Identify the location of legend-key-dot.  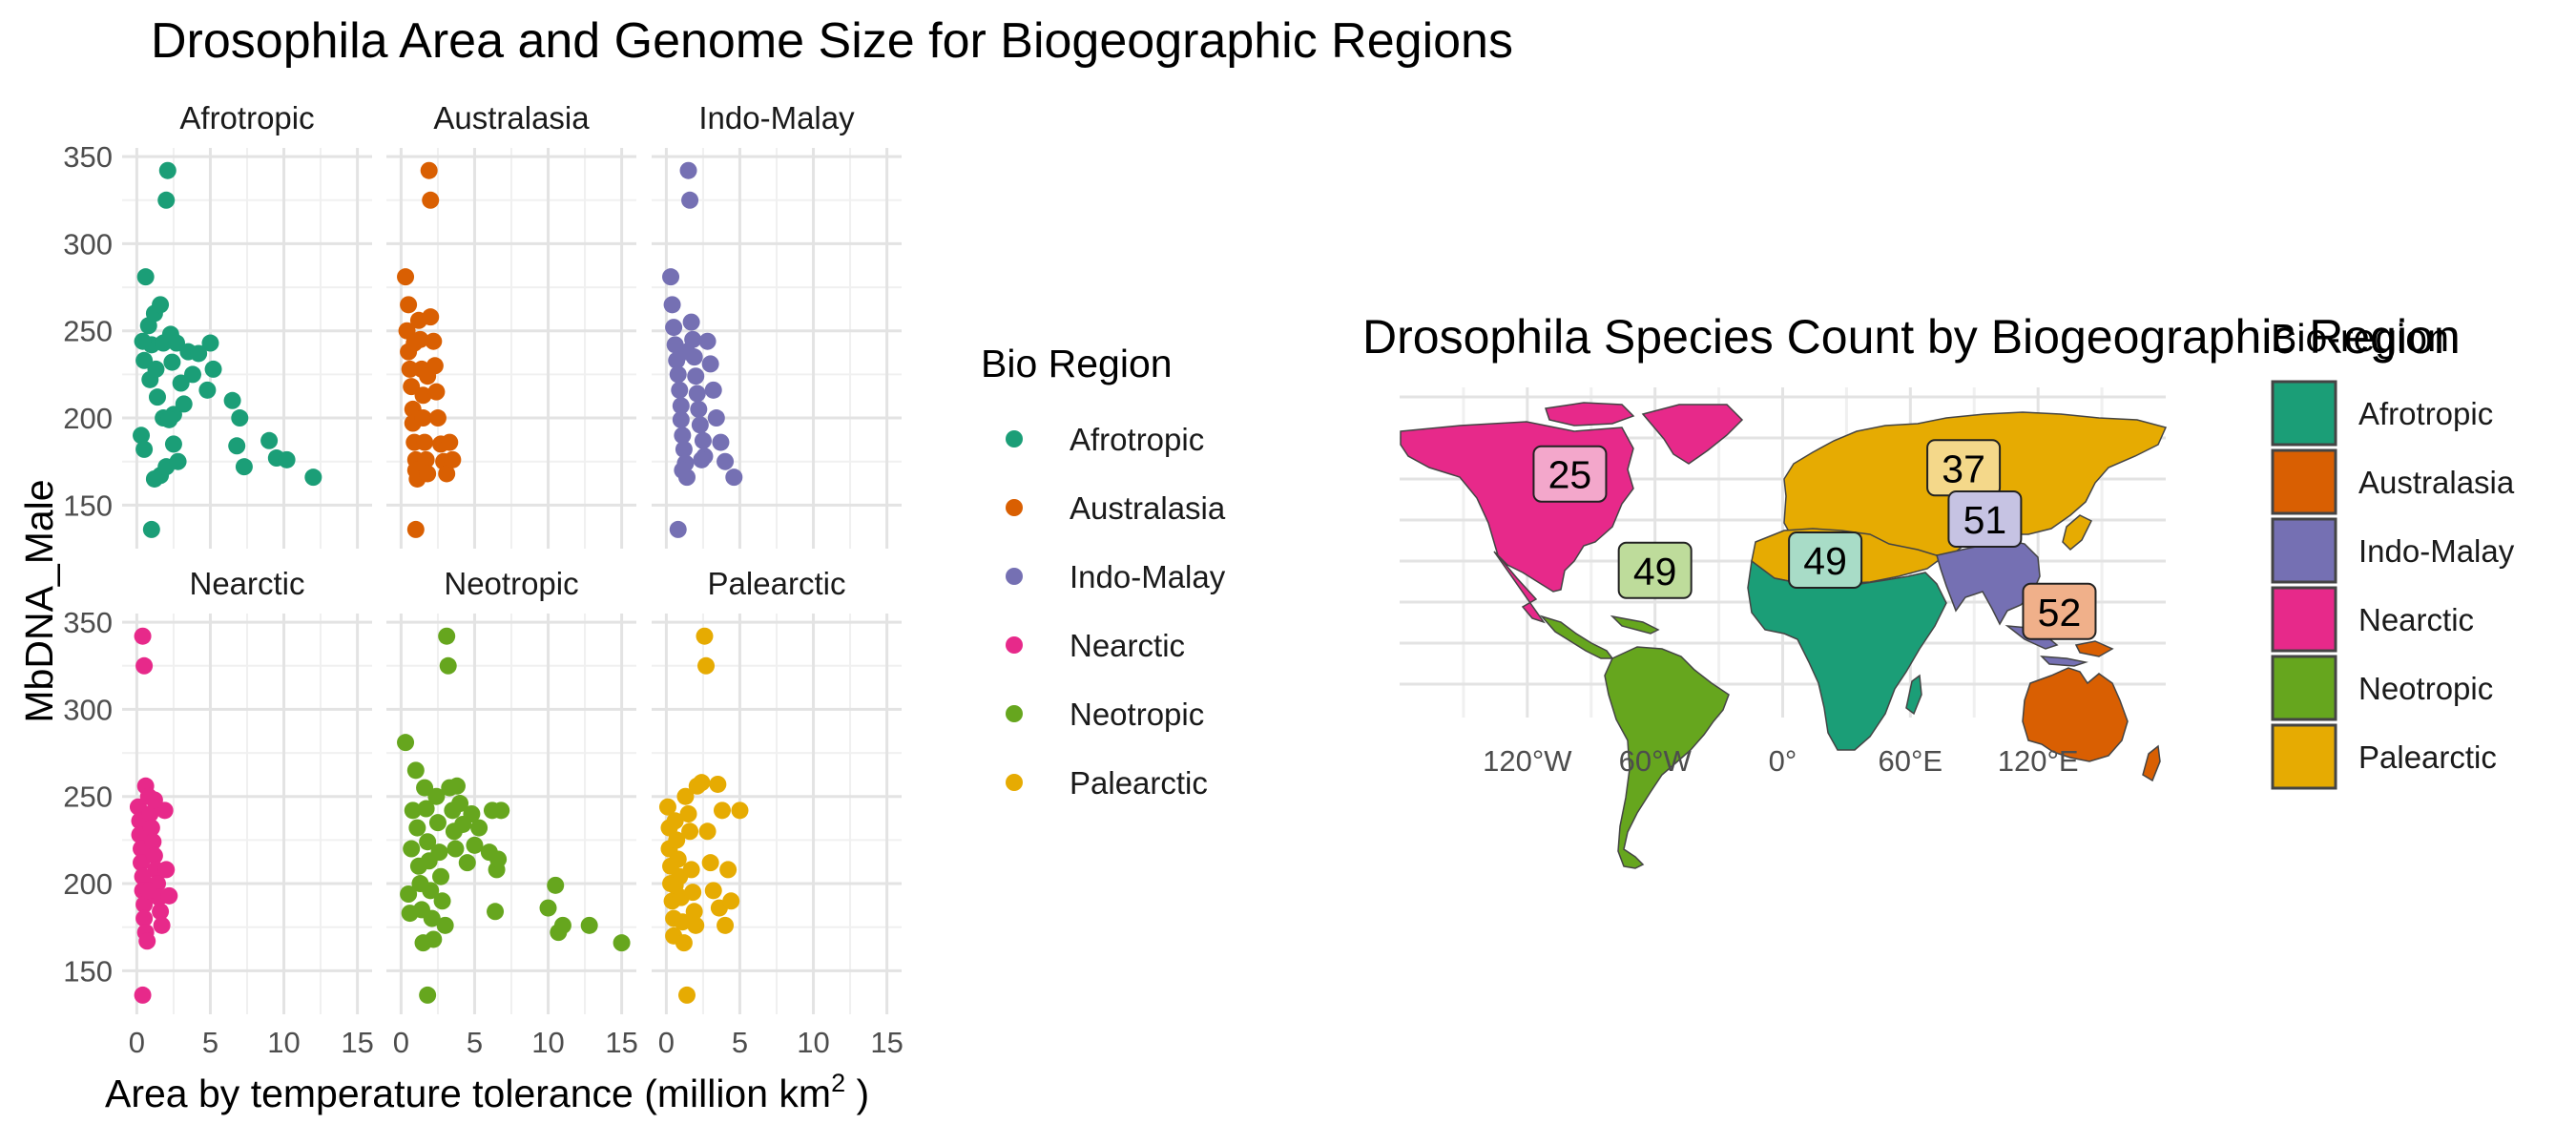
(1014, 576).